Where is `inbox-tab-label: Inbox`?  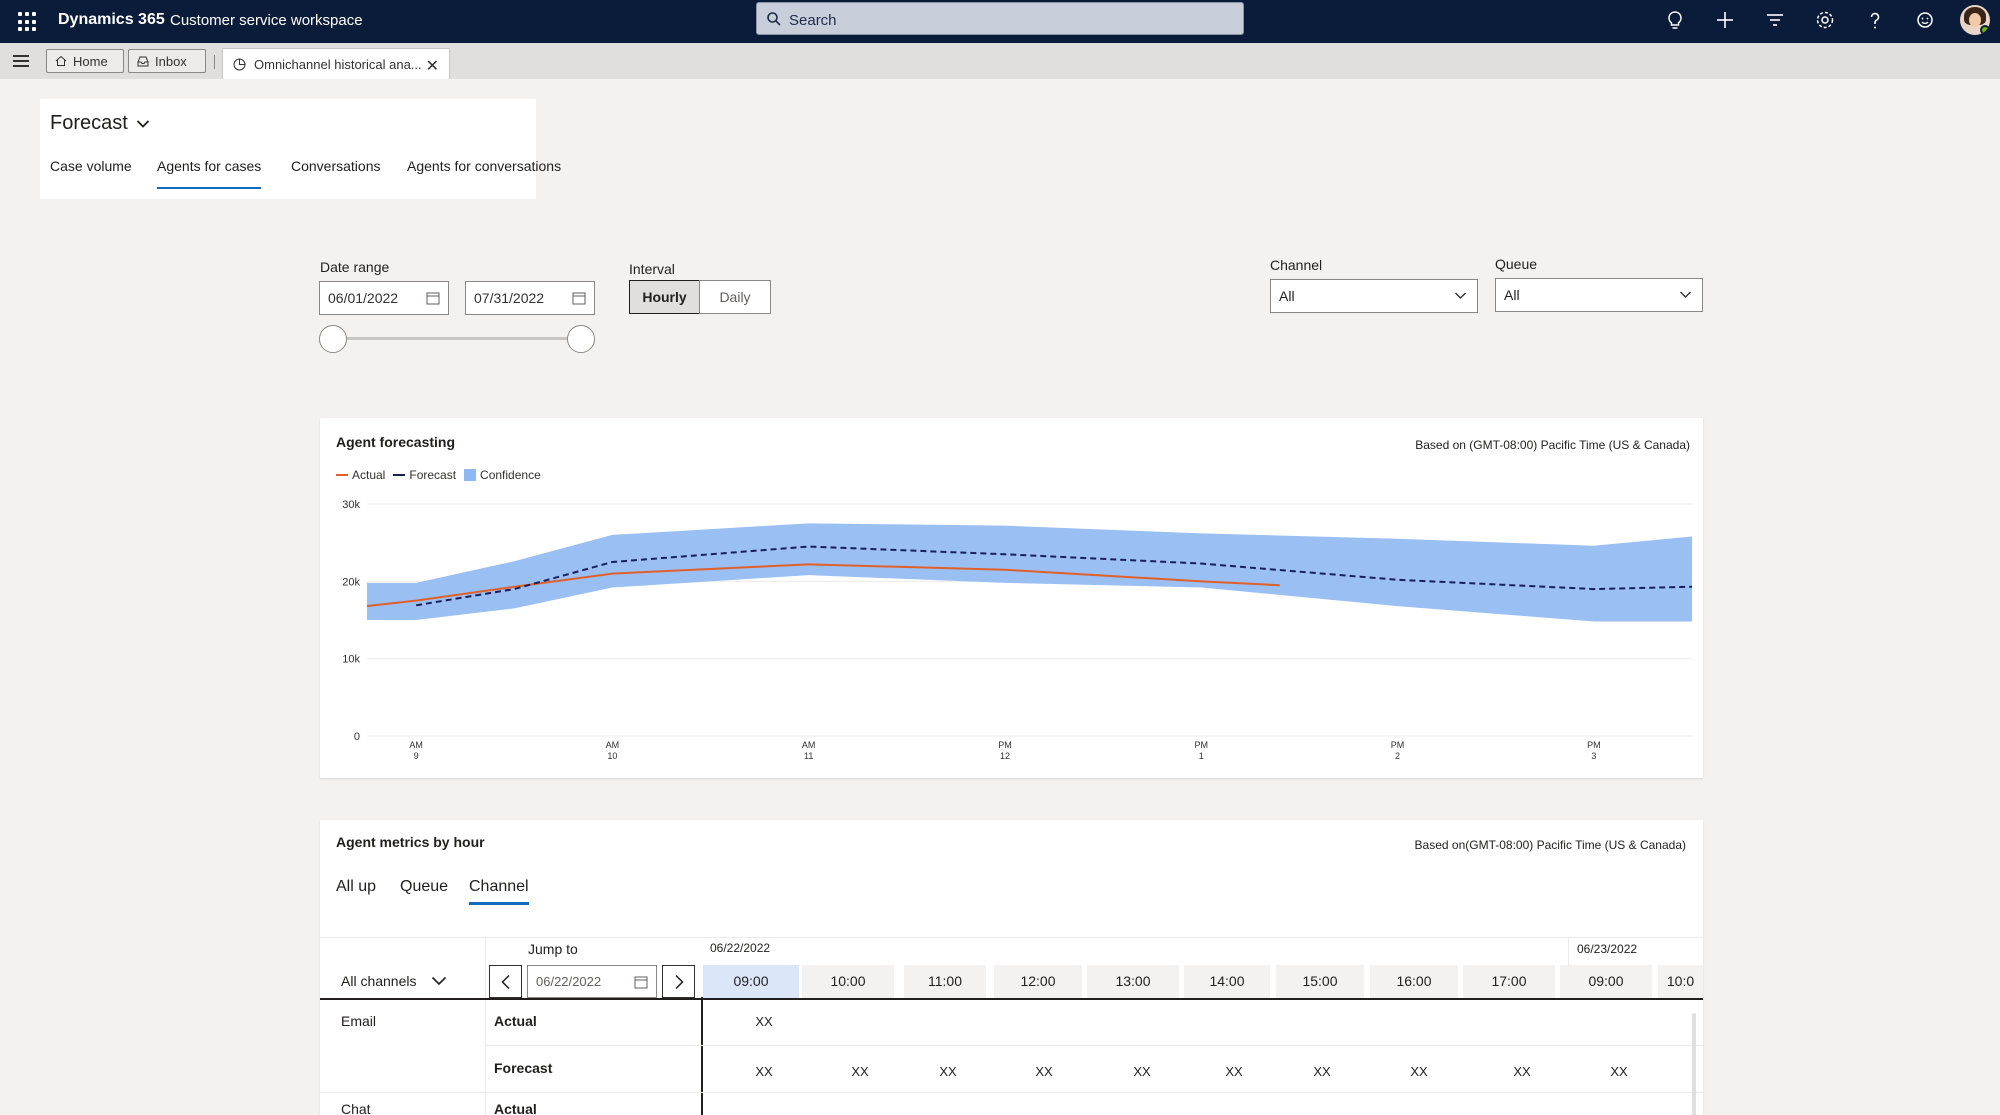 inbox-tab-label: Inbox is located at coordinates (171, 61).